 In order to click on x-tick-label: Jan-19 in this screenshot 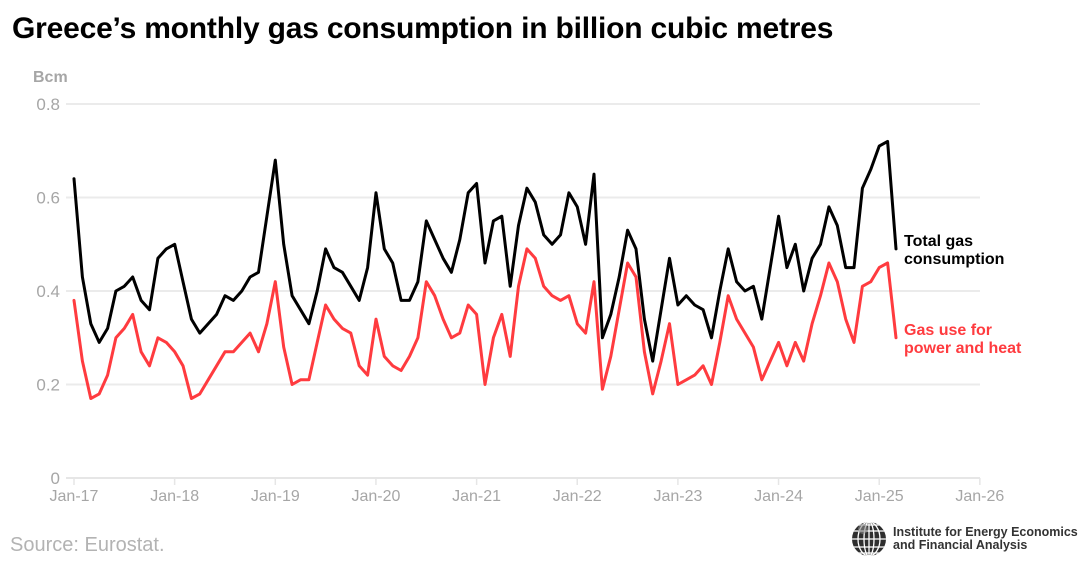, I will do `click(275, 496)`.